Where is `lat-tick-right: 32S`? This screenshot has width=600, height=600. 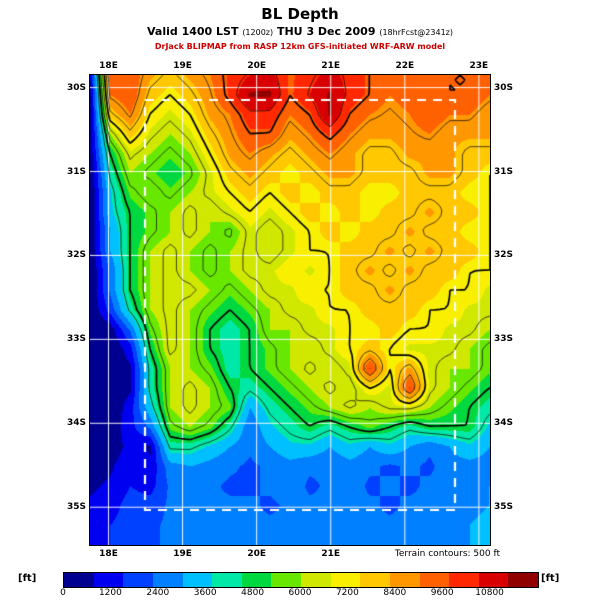
lat-tick-right: 32S is located at coordinates (504, 255).